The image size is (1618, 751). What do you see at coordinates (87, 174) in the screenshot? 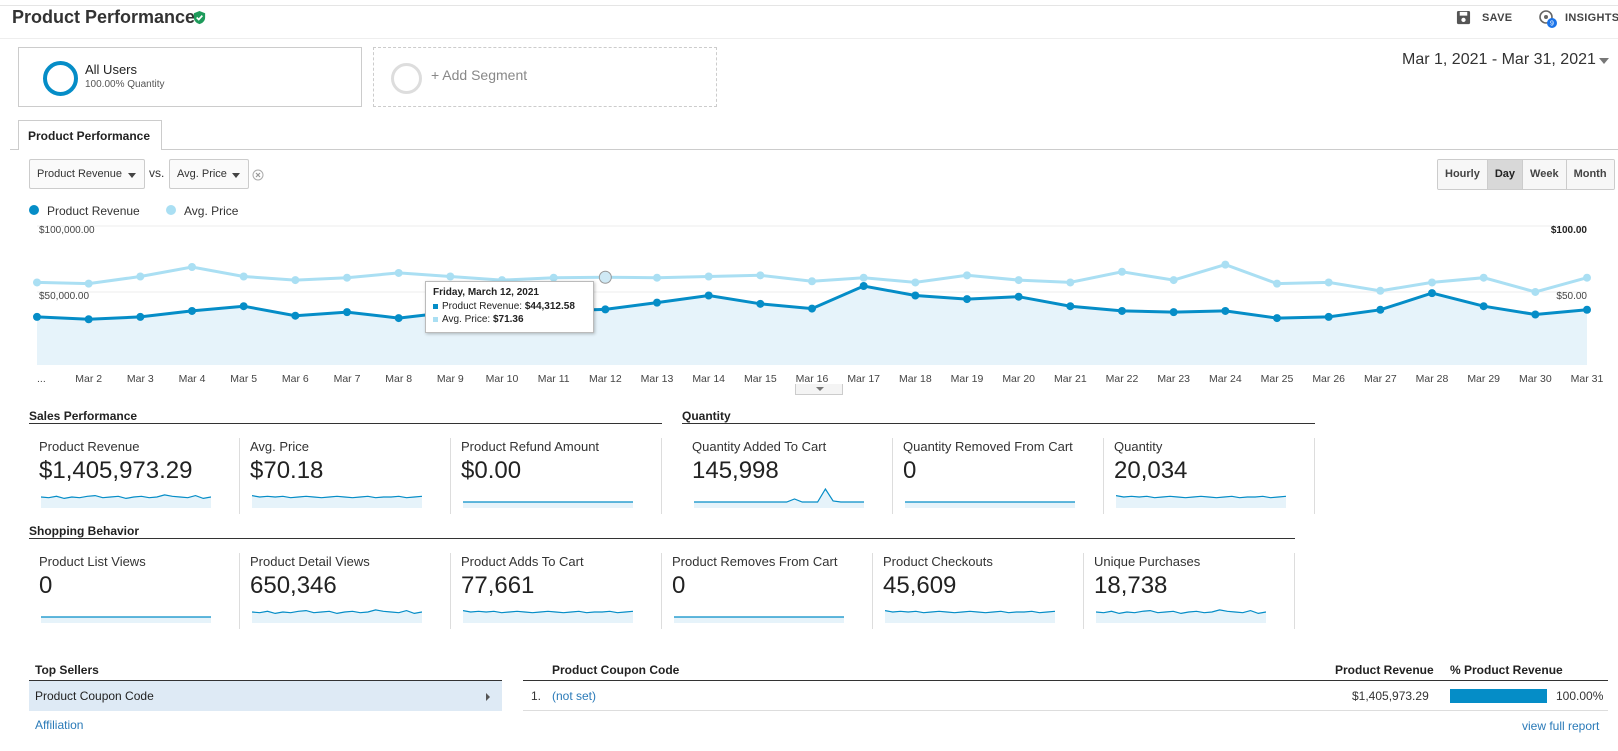
I see `primary-metric-select: Product Revenue` at bounding box center [87, 174].